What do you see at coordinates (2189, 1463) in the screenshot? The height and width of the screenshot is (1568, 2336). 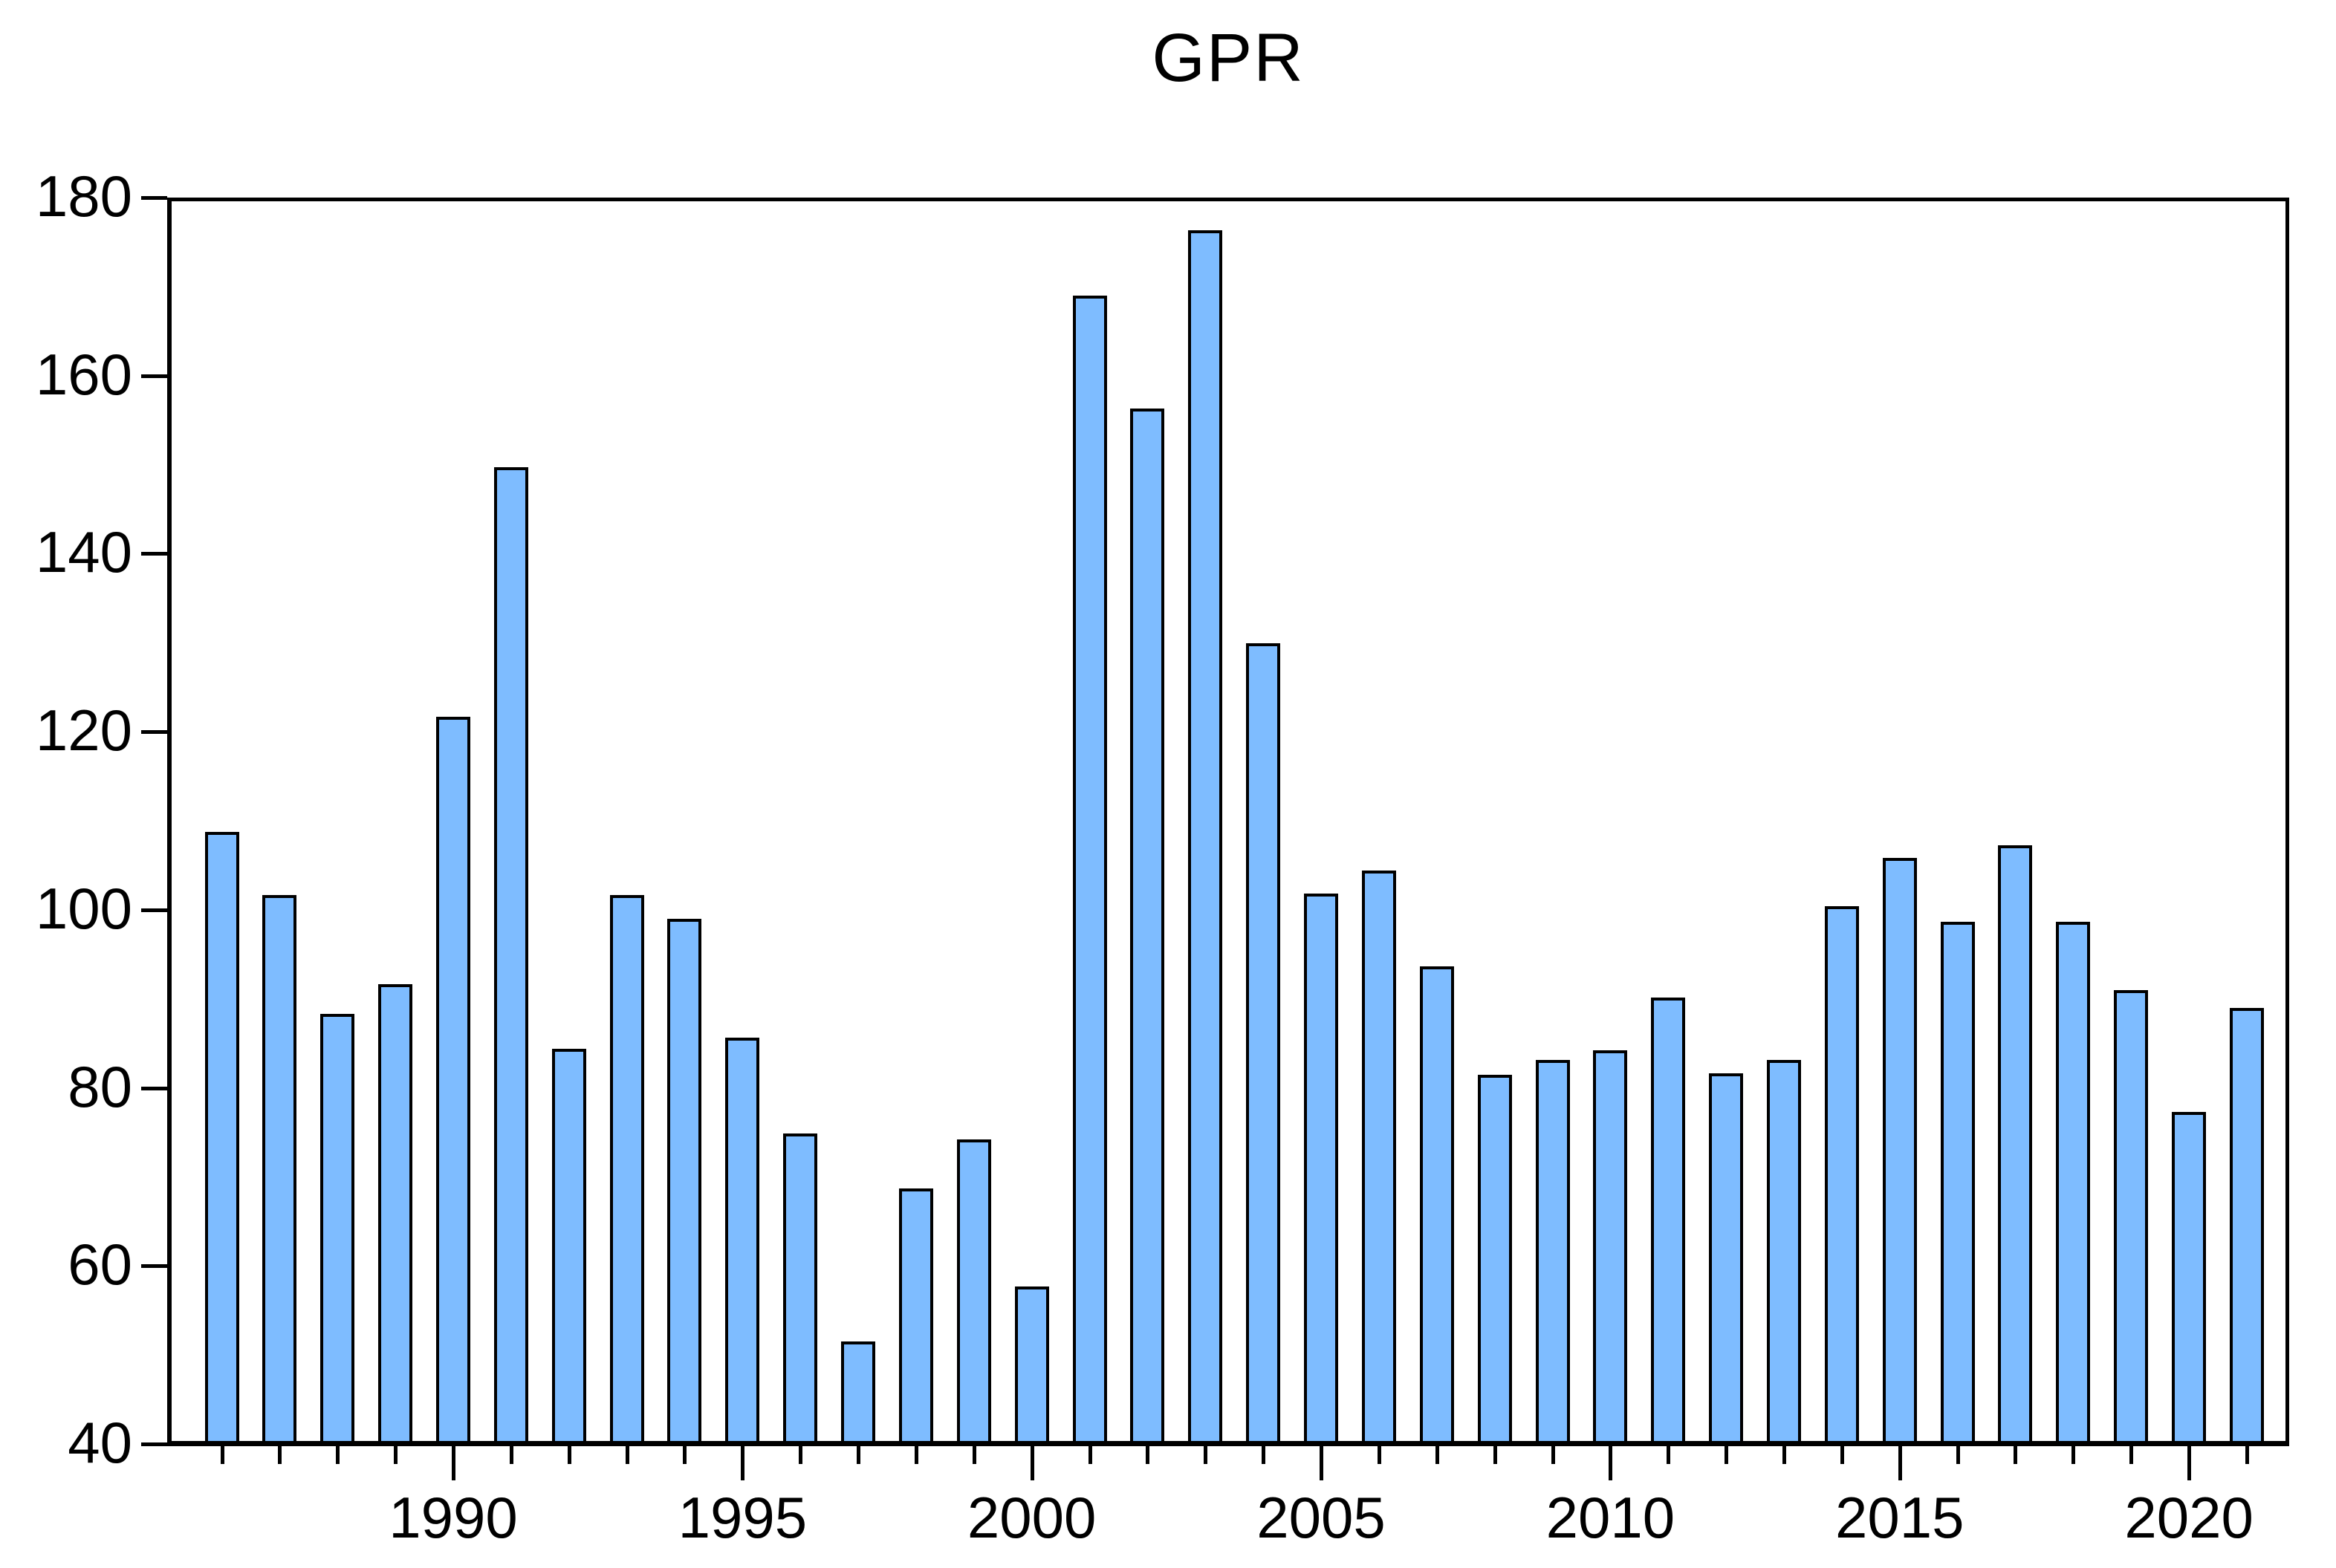 I see `x-axis-major-tick-2020` at bounding box center [2189, 1463].